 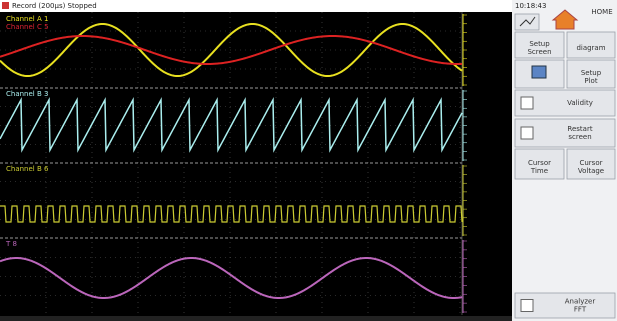 What do you see at coordinates (590, 48) in the screenshot?
I see `button-label: diagram` at bounding box center [590, 48].